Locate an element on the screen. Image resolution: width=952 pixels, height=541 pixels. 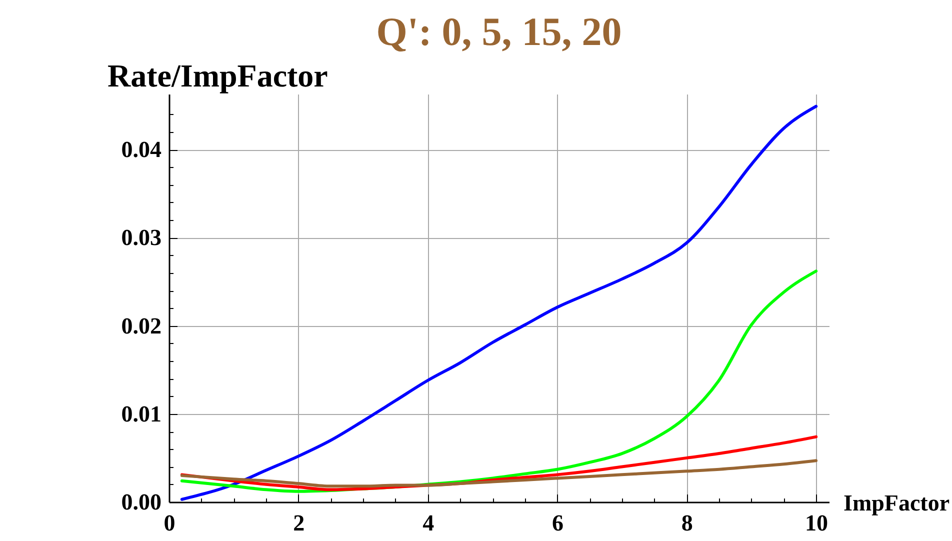
x-tick-label: 4 is located at coordinates (428, 523).